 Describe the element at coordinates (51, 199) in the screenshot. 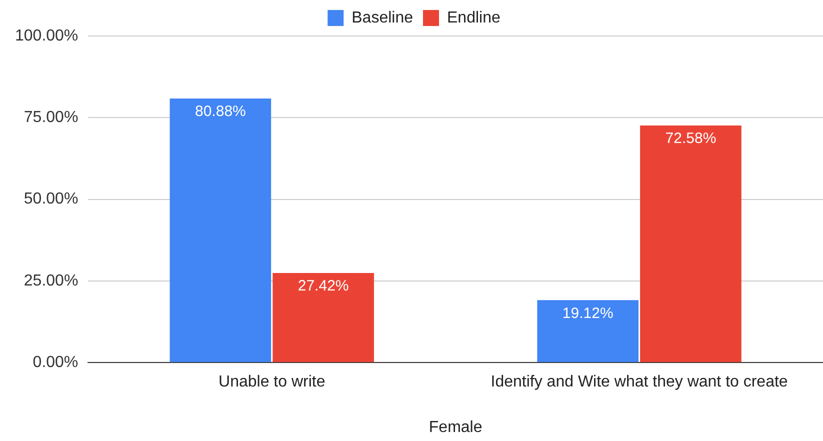

I see `y-tick-label: 50.00%` at that location.